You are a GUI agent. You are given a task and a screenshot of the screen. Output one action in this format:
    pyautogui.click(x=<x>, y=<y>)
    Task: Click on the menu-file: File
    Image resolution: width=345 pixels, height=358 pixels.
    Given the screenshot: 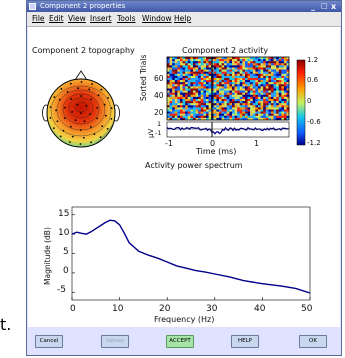 What is the action you would take?
    pyautogui.click(x=38, y=18)
    